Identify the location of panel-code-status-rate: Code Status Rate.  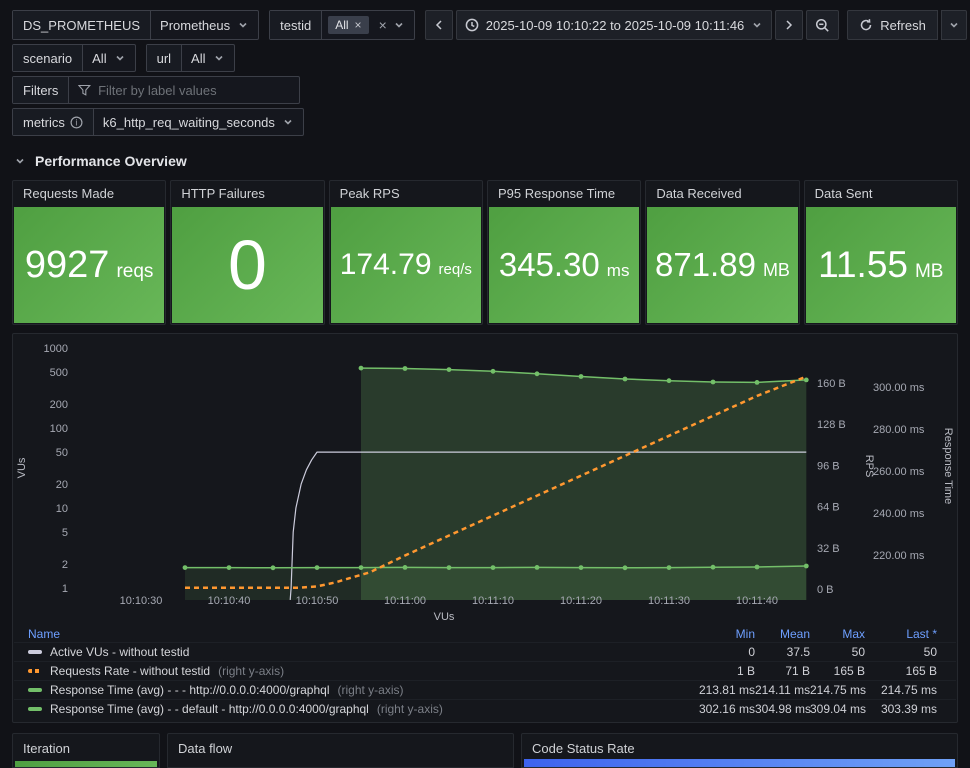
(739, 750).